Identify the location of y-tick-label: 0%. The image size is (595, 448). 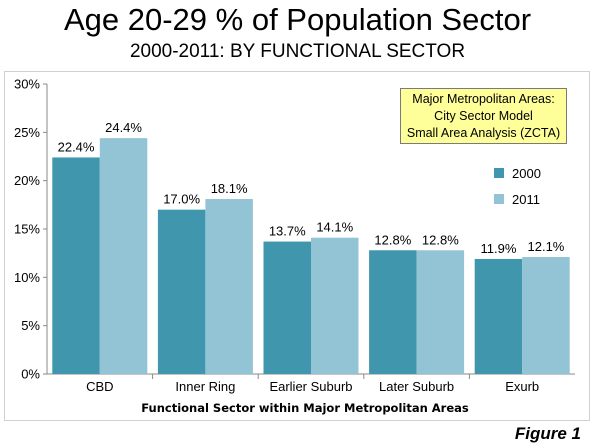
(30, 374).